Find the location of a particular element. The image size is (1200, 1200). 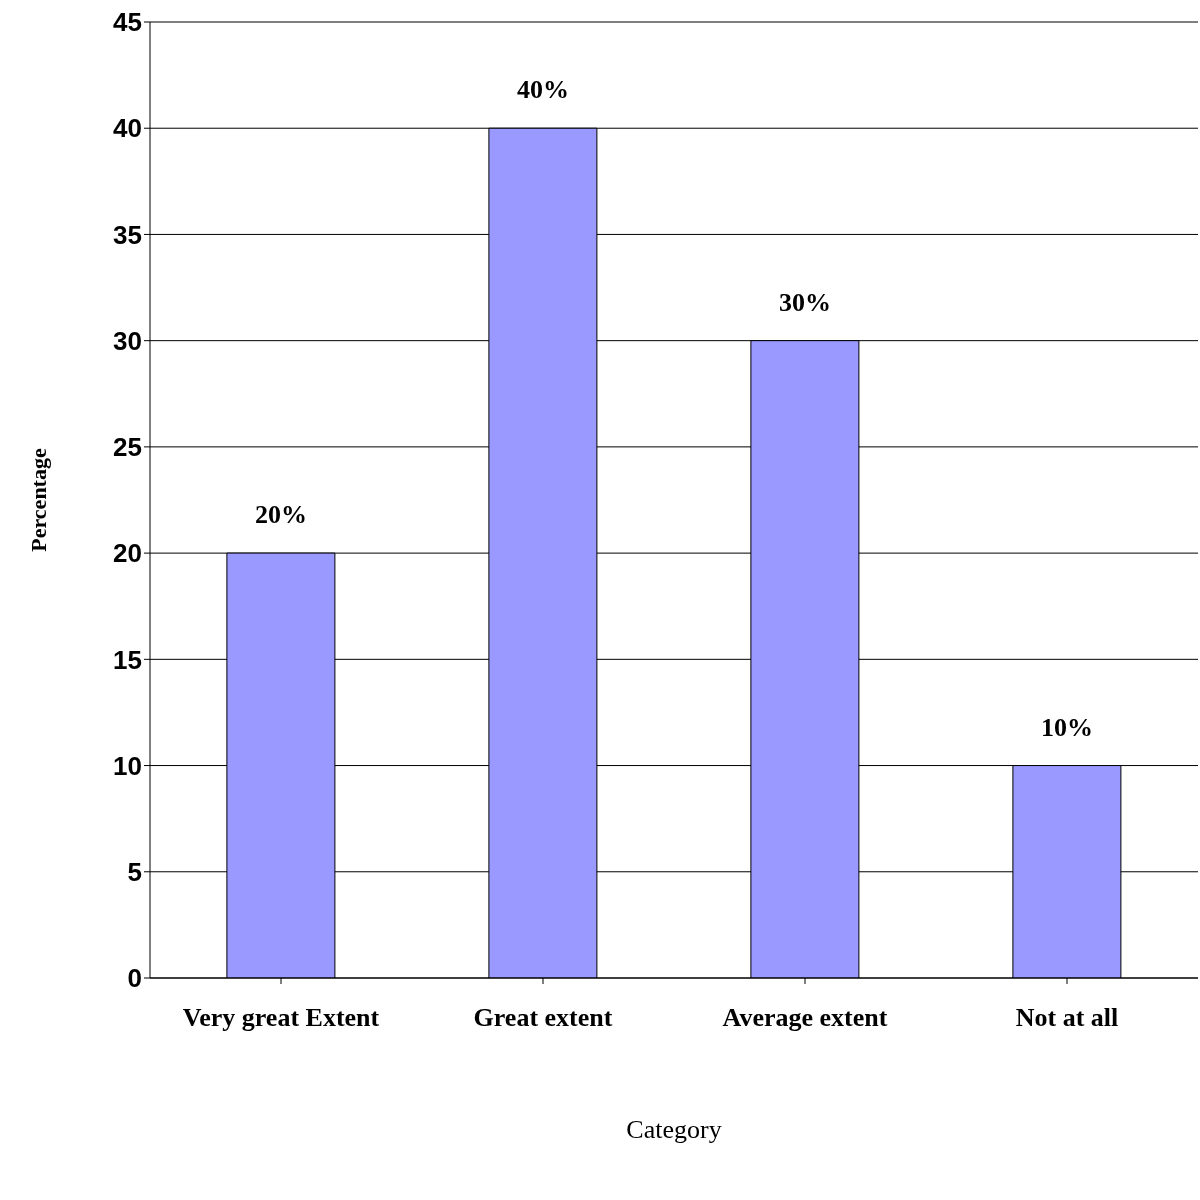

y-tick-label: 30 is located at coordinates (127, 340).